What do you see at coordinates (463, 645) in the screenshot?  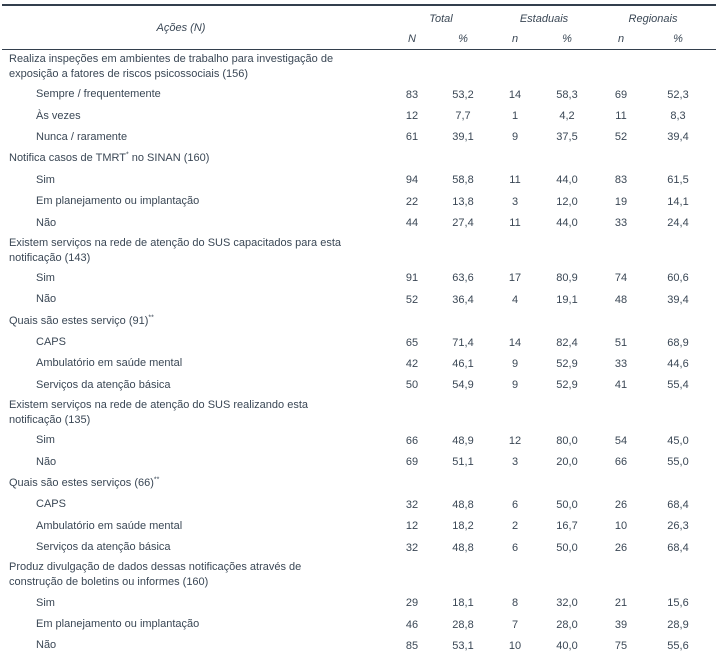 I see `cell-value: 53,1` at bounding box center [463, 645].